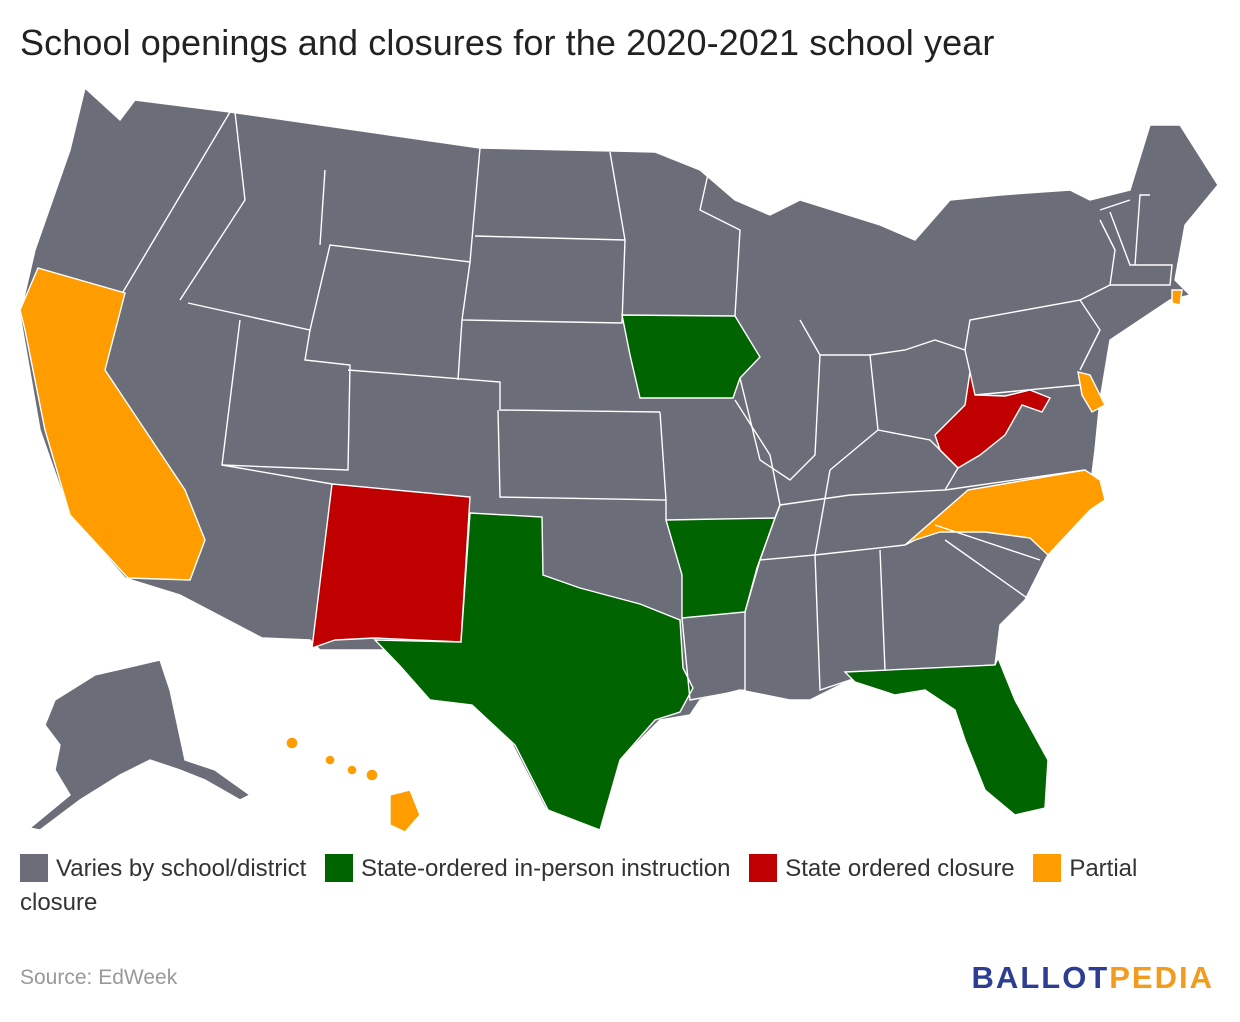  What do you see at coordinates (391, 566) in the screenshot?
I see `state-new-mexico` at bounding box center [391, 566].